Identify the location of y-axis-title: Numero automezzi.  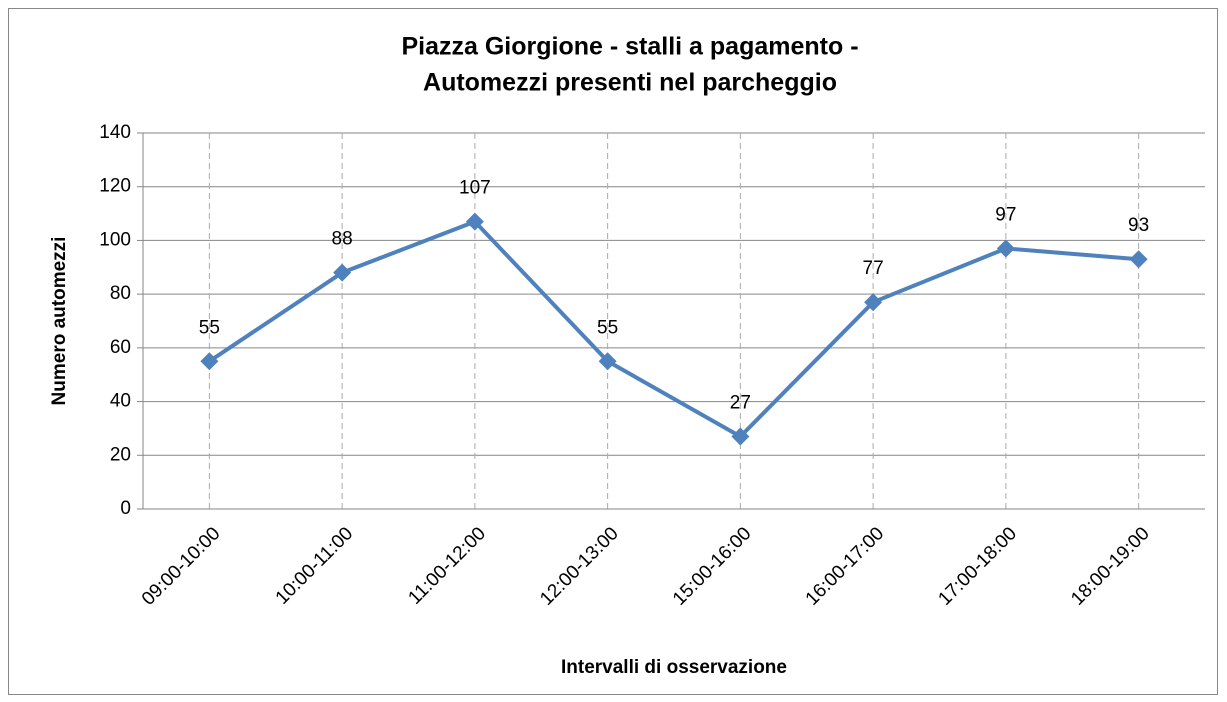
(59, 321).